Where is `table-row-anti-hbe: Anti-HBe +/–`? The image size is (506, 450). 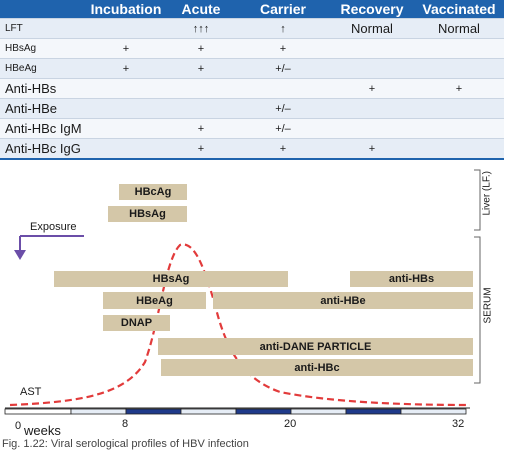
table-row-anti-hbe: Anti-HBe +/– is located at coordinates (252, 108).